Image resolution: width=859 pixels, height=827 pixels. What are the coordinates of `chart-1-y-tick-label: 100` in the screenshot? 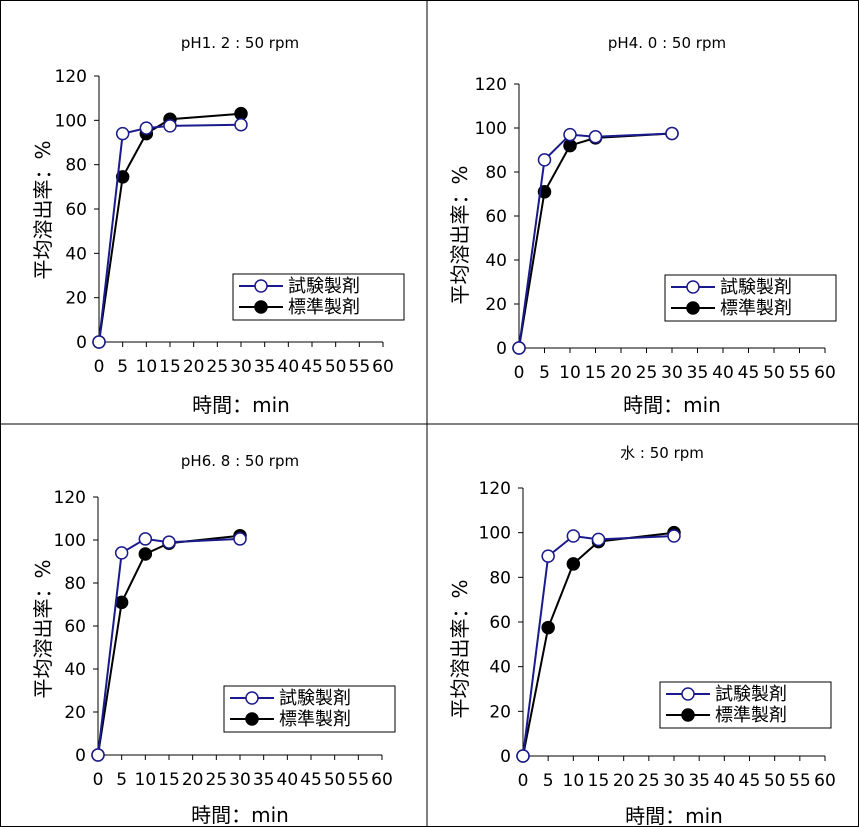 It's located at (71, 121).